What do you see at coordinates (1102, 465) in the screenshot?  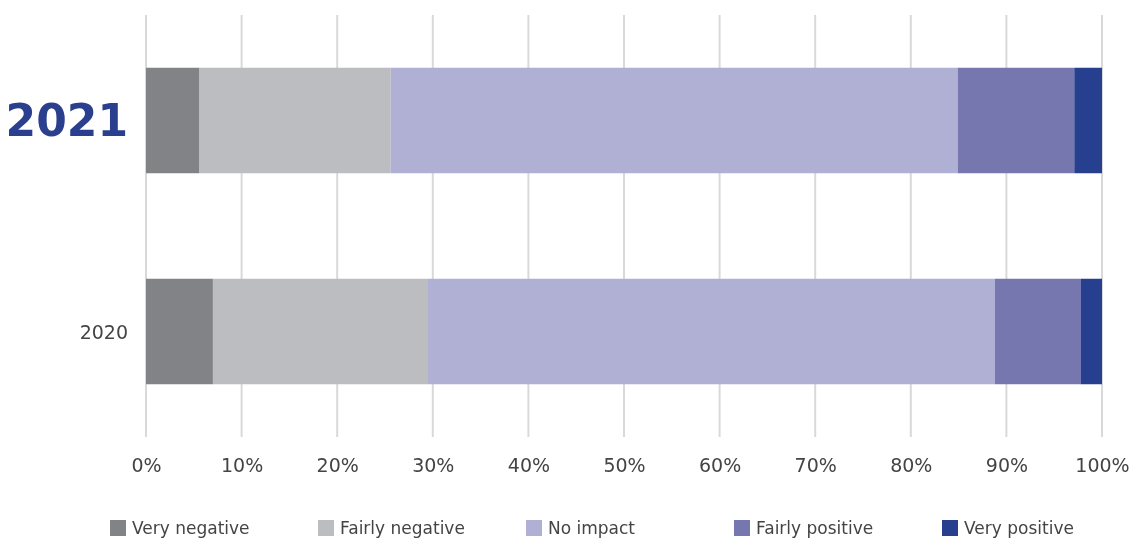 I see `x-tick-label: 100%` at bounding box center [1102, 465].